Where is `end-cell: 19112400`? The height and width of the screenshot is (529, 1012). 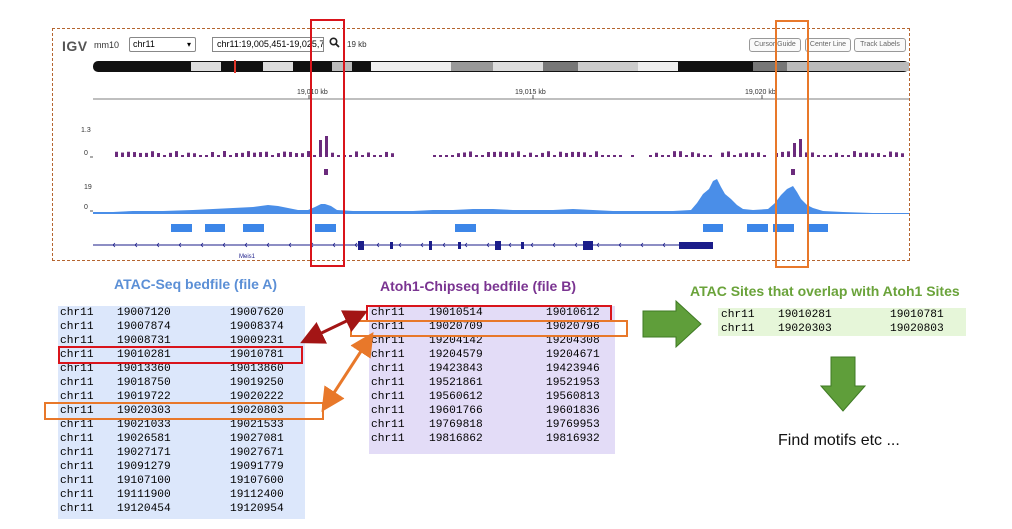
end-cell: 19112400 is located at coordinates (257, 495).